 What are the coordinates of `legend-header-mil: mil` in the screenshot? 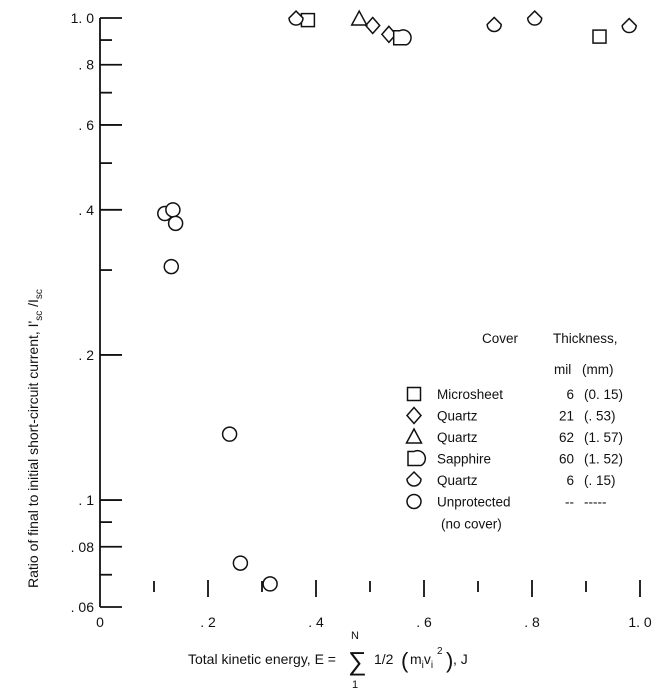 It's located at (562, 369).